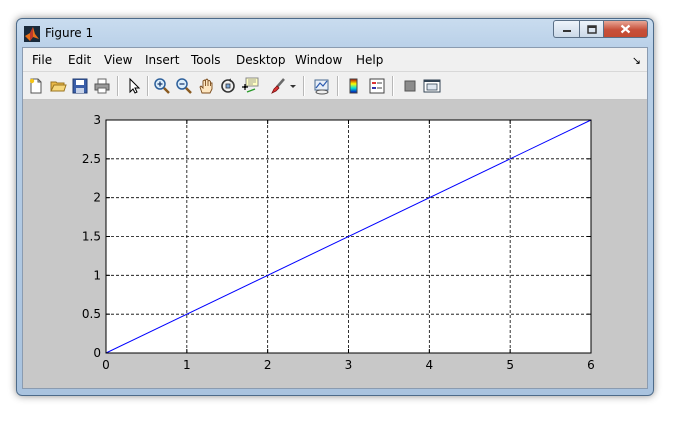 The width and height of the screenshot is (674, 422). What do you see at coordinates (91, 237) in the screenshot?
I see `y-tick-label: 1.5` at bounding box center [91, 237].